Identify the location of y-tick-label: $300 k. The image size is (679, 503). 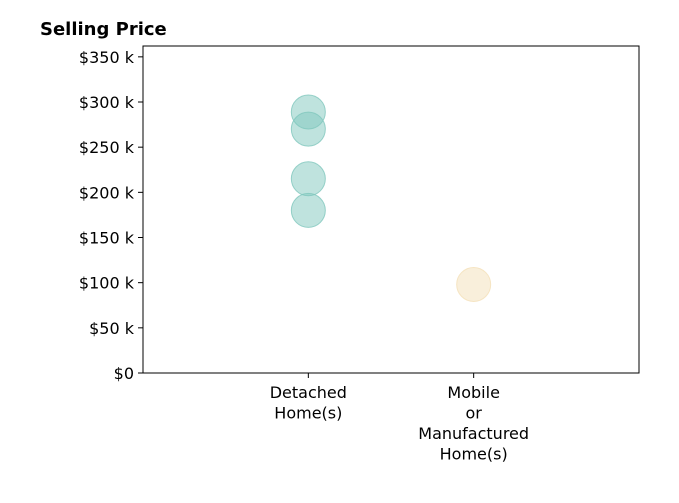
(107, 102).